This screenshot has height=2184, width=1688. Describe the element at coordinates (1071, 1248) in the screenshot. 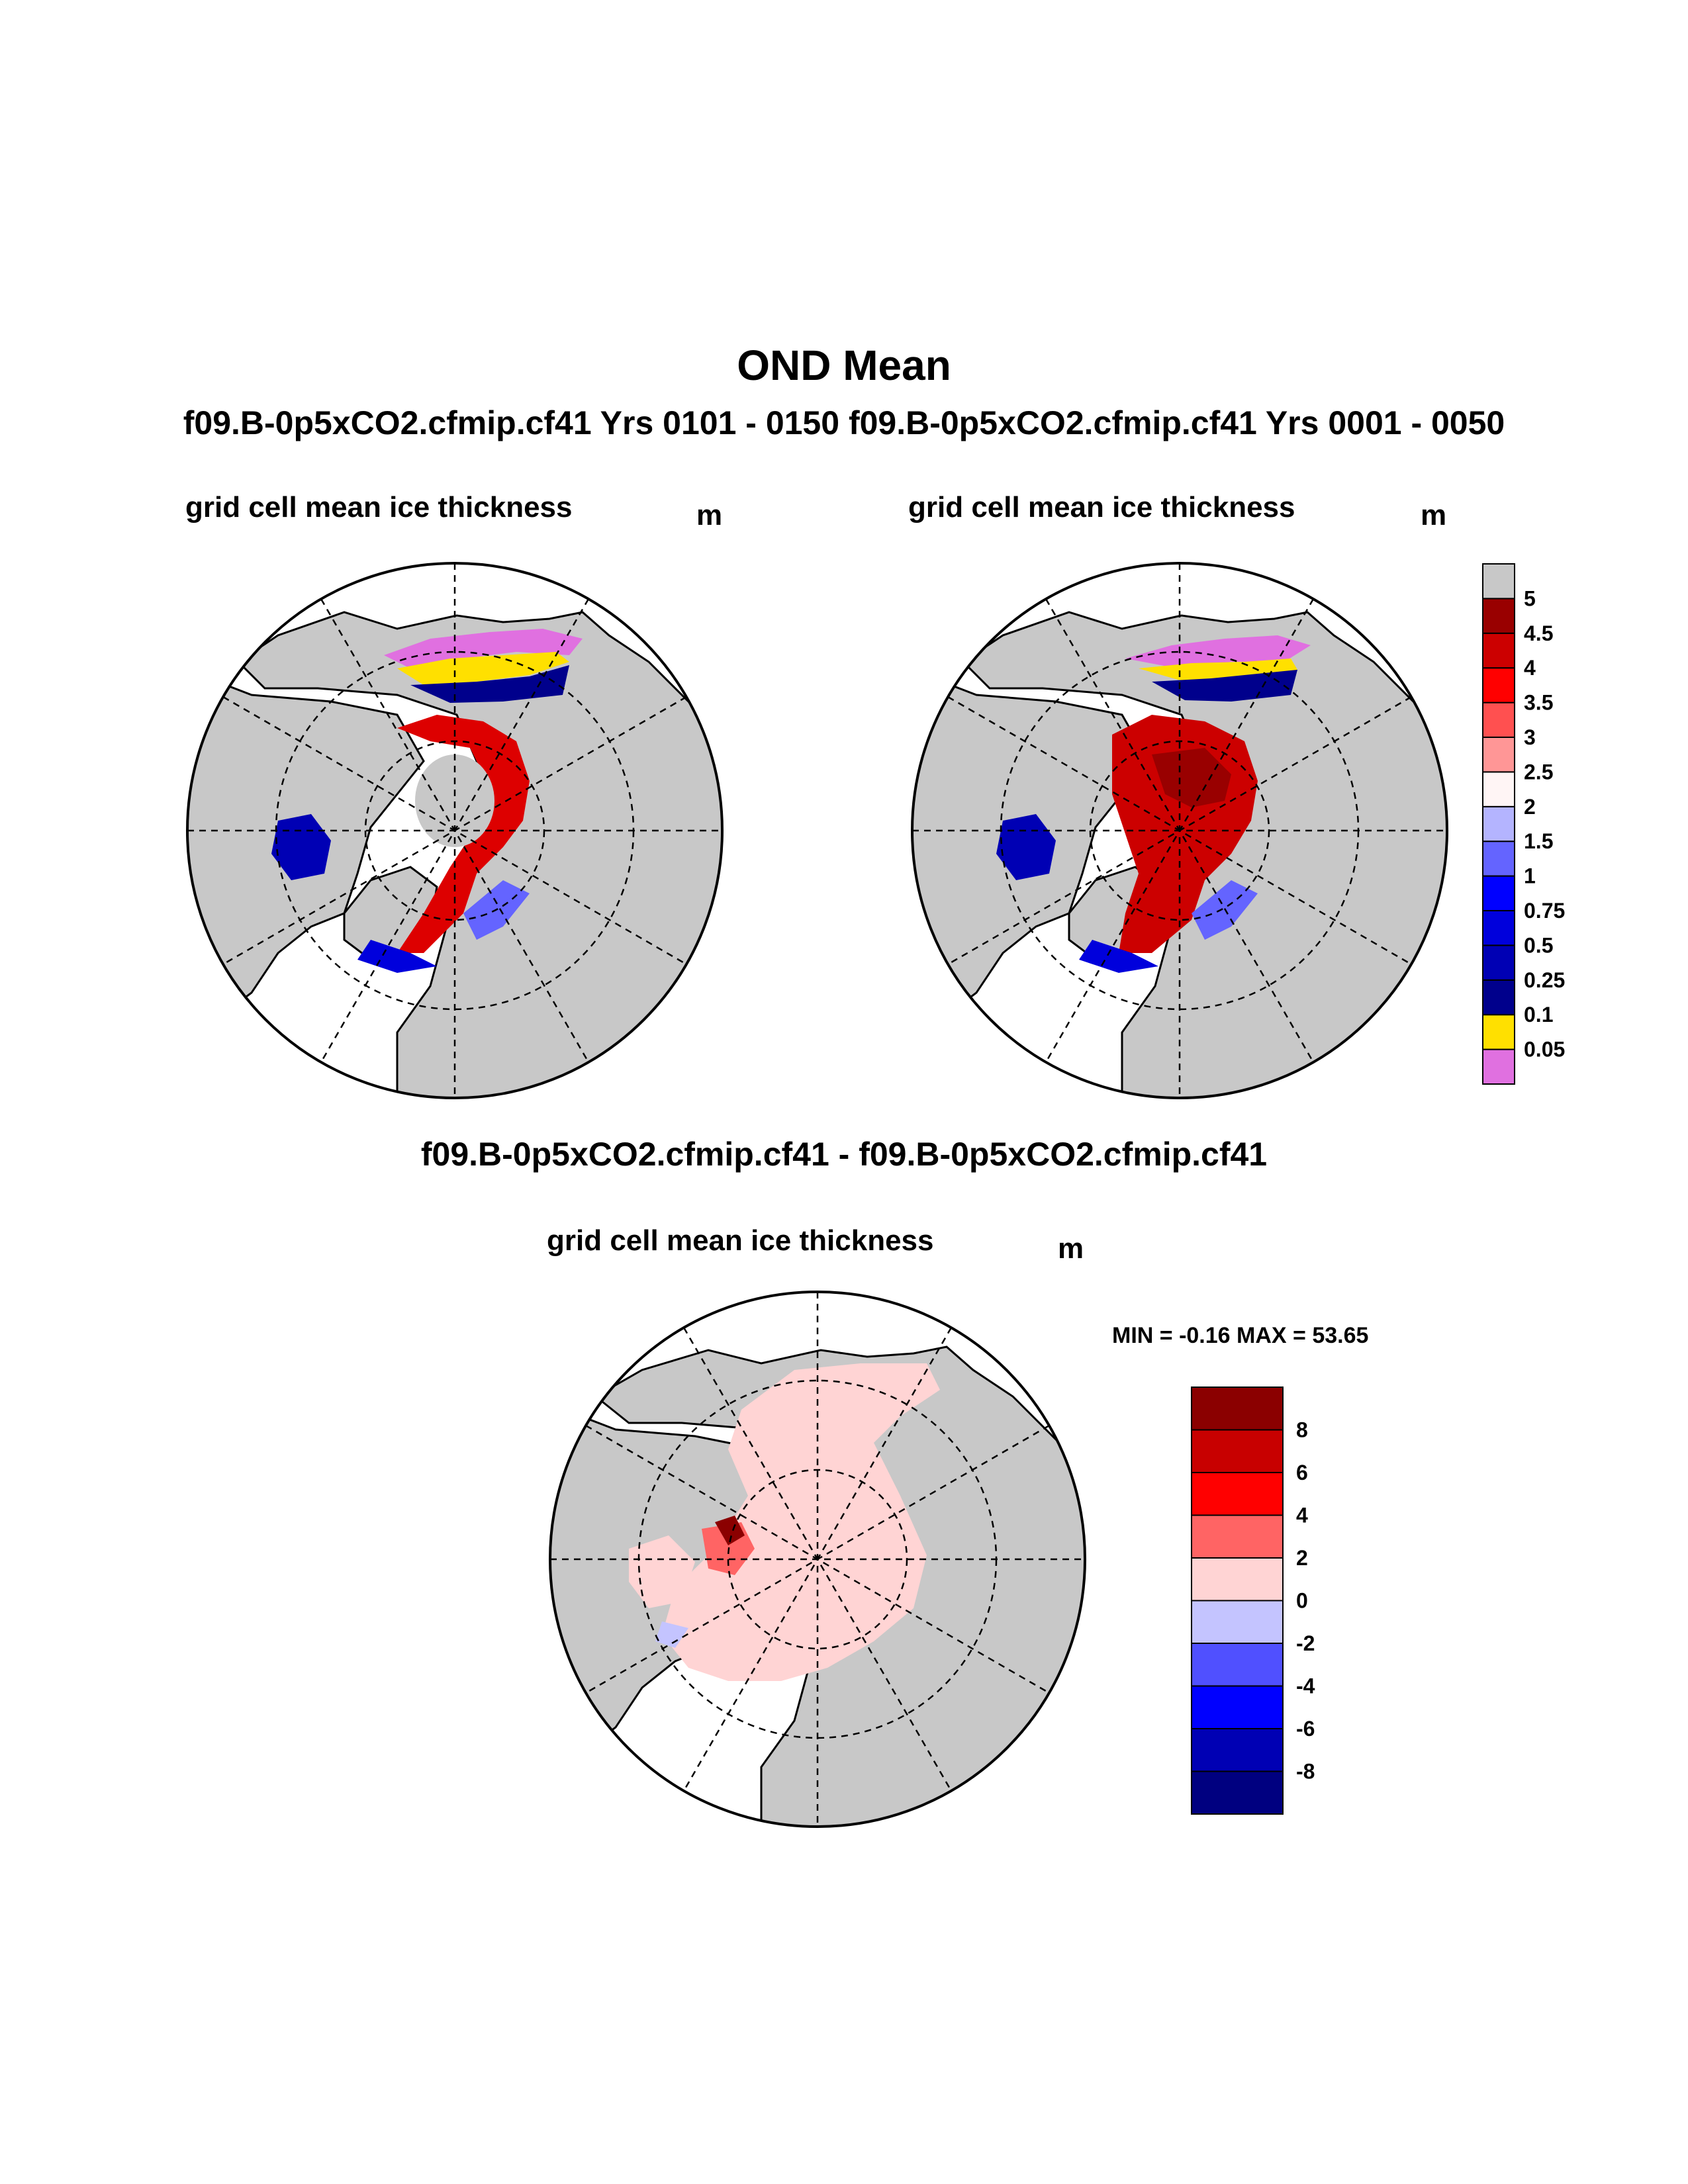

I see `panel3-units: m` at that location.